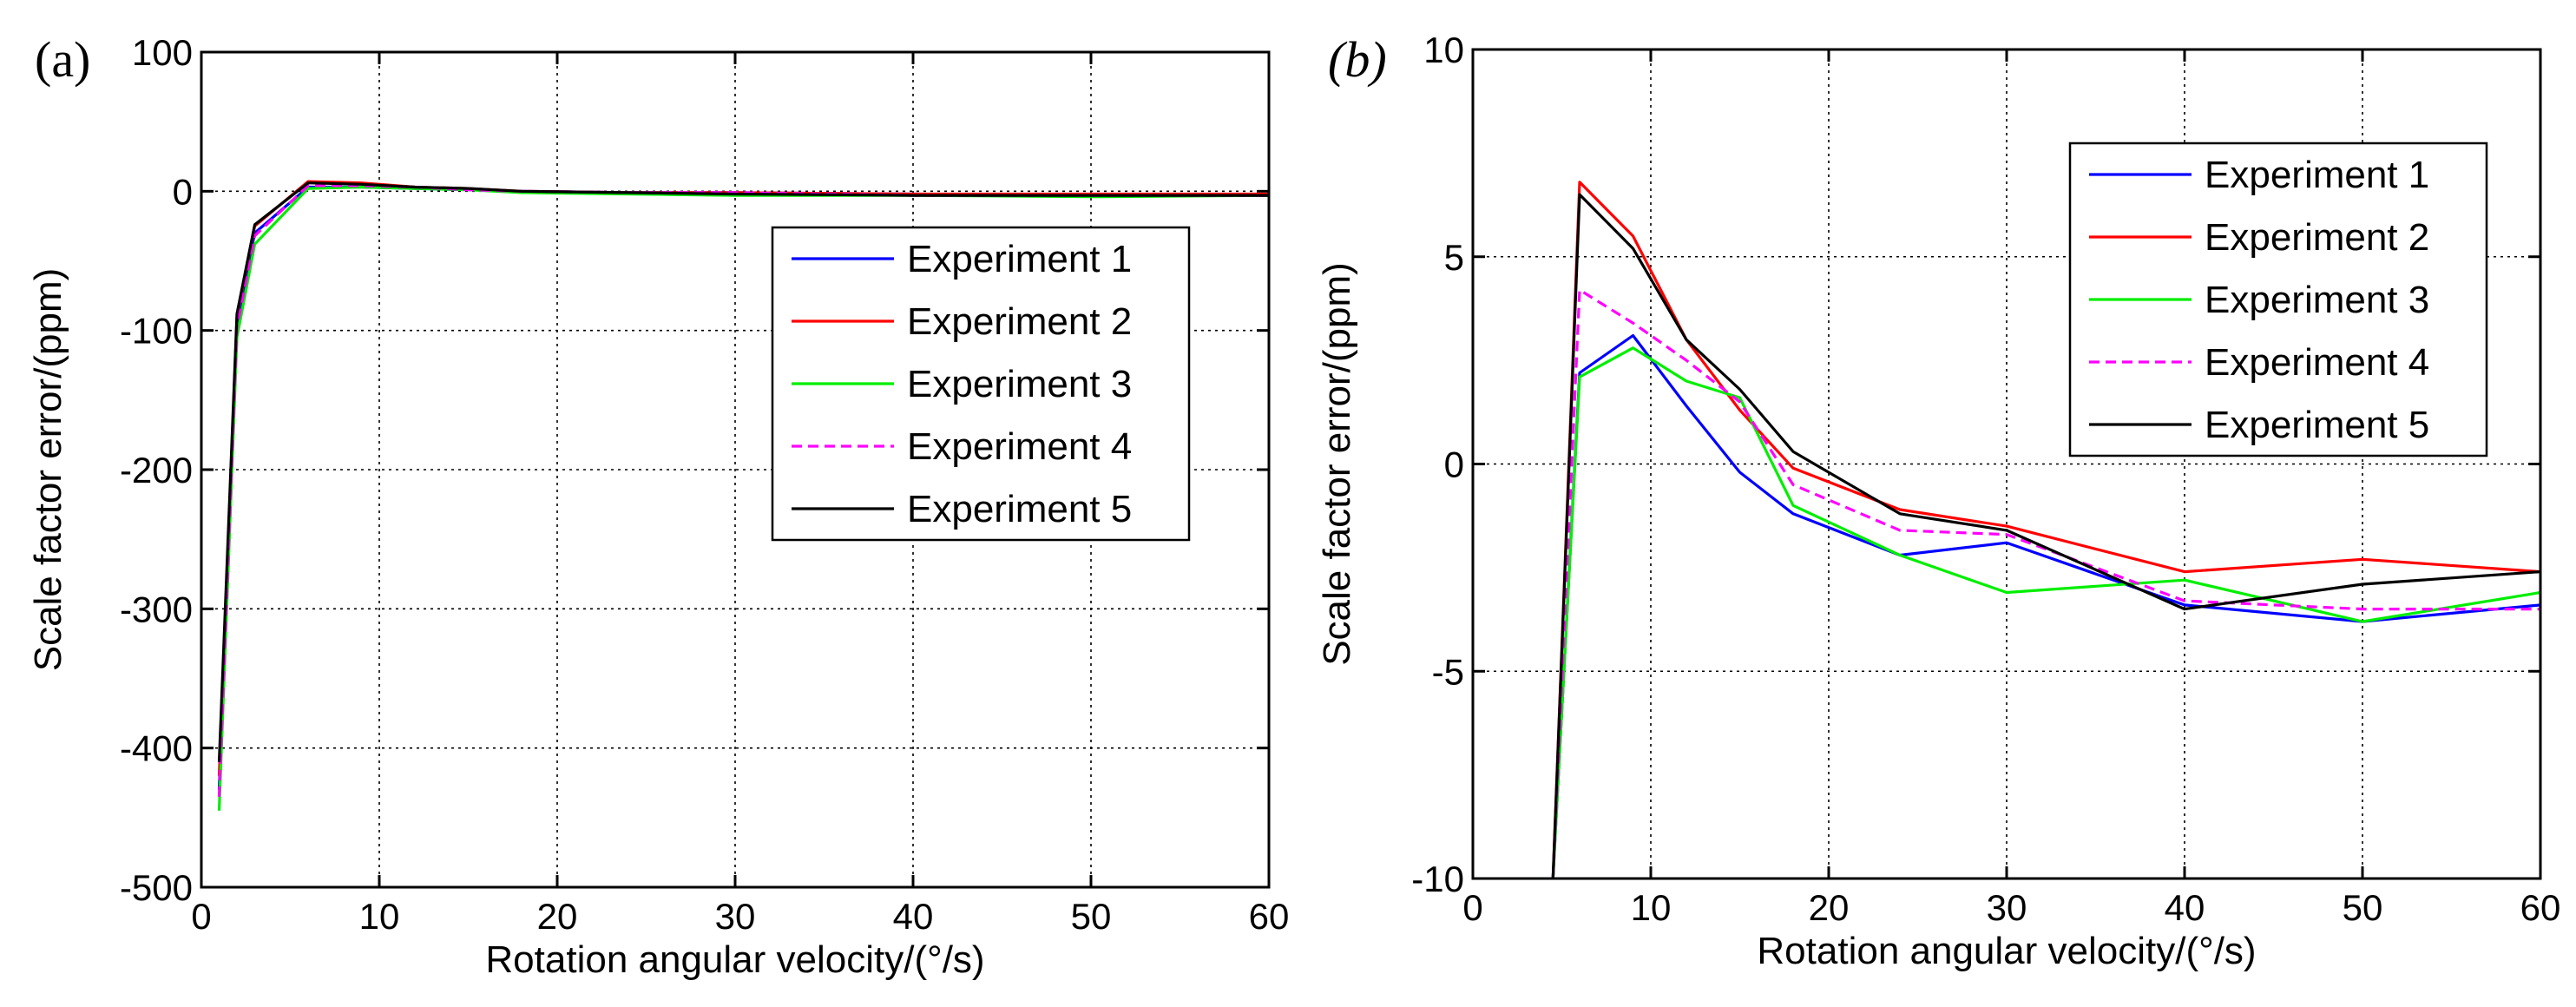 The image size is (2576, 1007). Describe the element at coordinates (62, 59) in the screenshot. I see `panel-label: (a)` at that location.